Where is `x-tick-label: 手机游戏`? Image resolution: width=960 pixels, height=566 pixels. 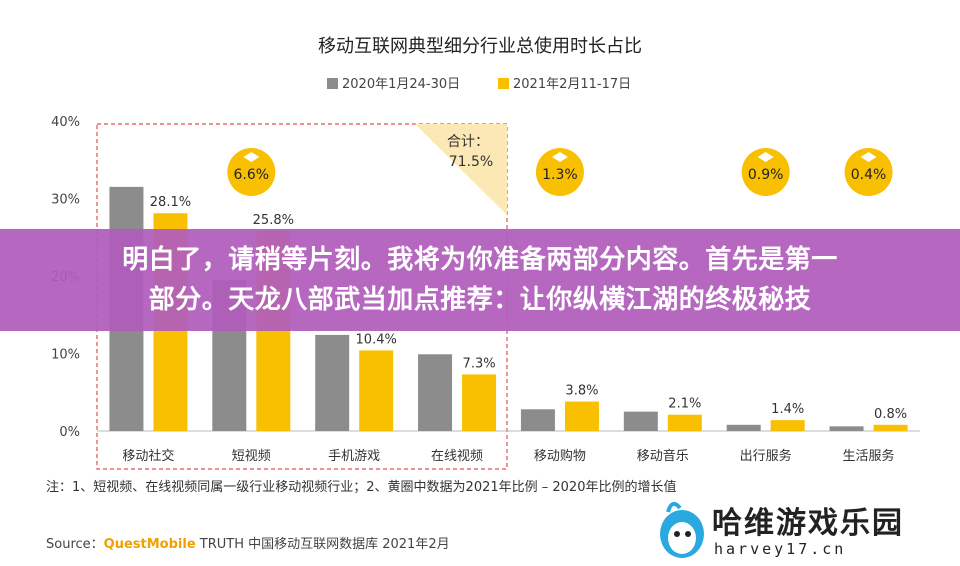
x-tick-label: 手机游戏 is located at coordinates (354, 456).